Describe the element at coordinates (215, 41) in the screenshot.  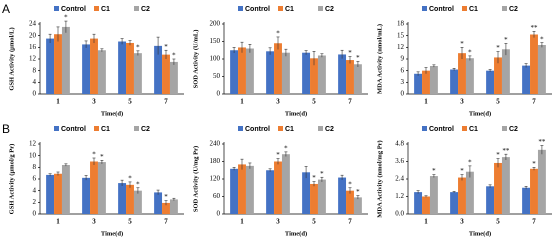
I see `y-tick-label: 150` at that location.